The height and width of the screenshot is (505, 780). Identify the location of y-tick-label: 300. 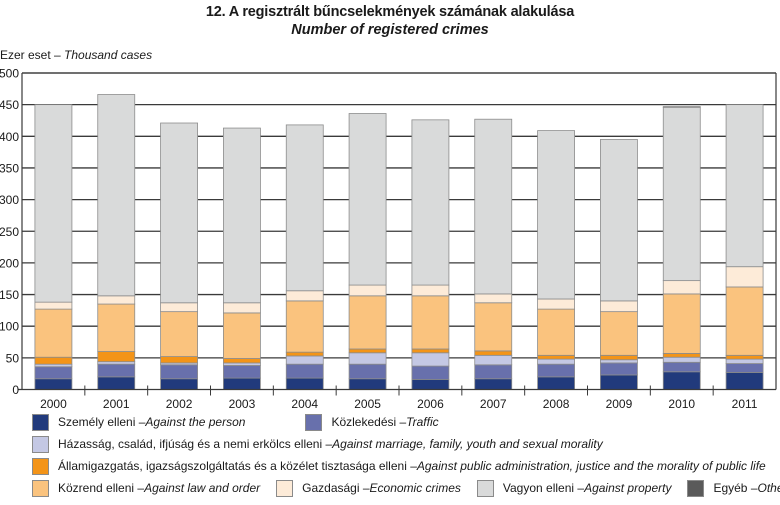
(9, 200).